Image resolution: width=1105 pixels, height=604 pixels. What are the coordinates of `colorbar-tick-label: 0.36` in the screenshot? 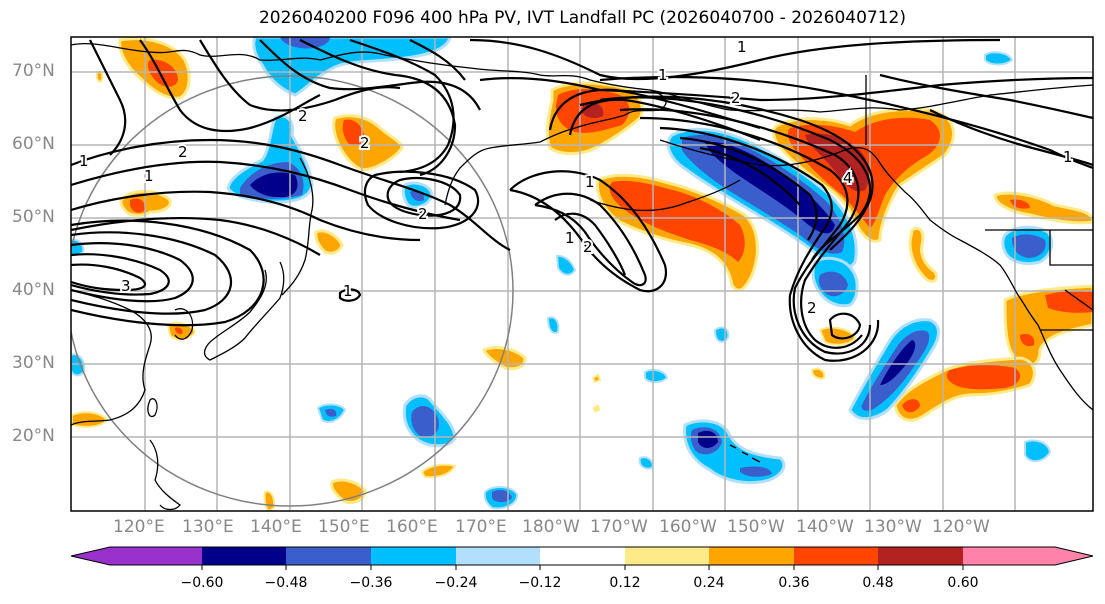 It's located at (794, 583).